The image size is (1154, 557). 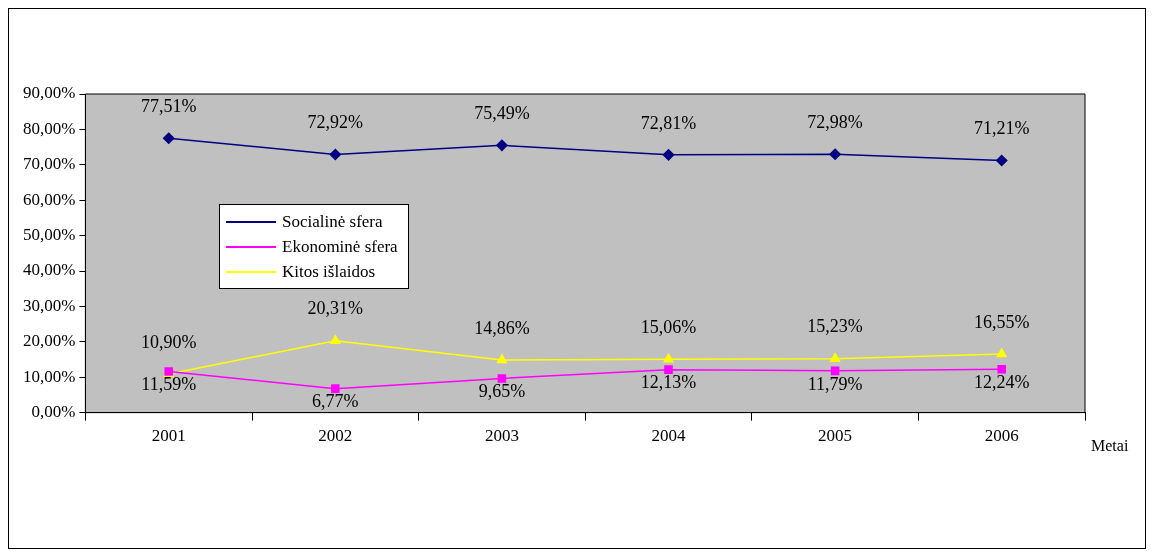 I want to click on legend-label: Socialinė sfera, so click(x=332, y=221).